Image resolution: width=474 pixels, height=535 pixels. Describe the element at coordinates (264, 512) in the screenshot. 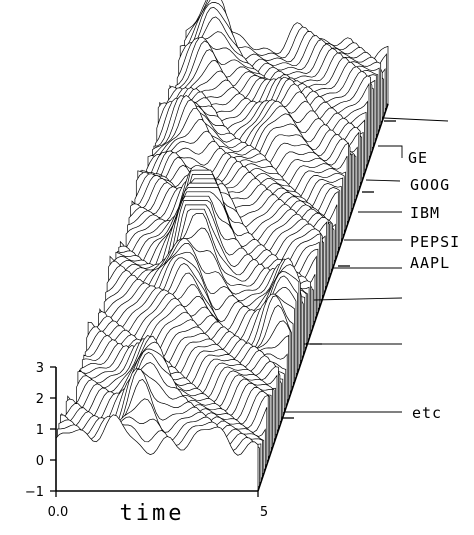

I see `x-tick-label: 5` at that location.